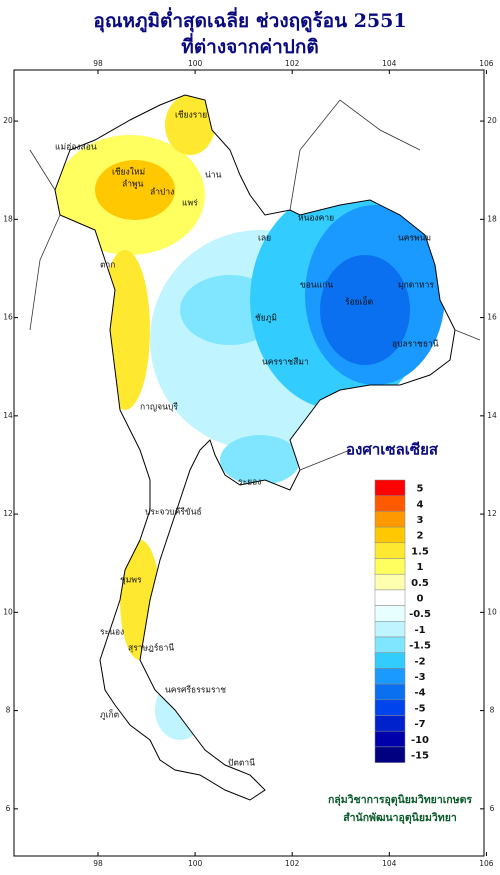 The width and height of the screenshot is (500, 875). Describe the element at coordinates (162, 193) in the screenshot. I see `place-label: ลำปาง` at that location.